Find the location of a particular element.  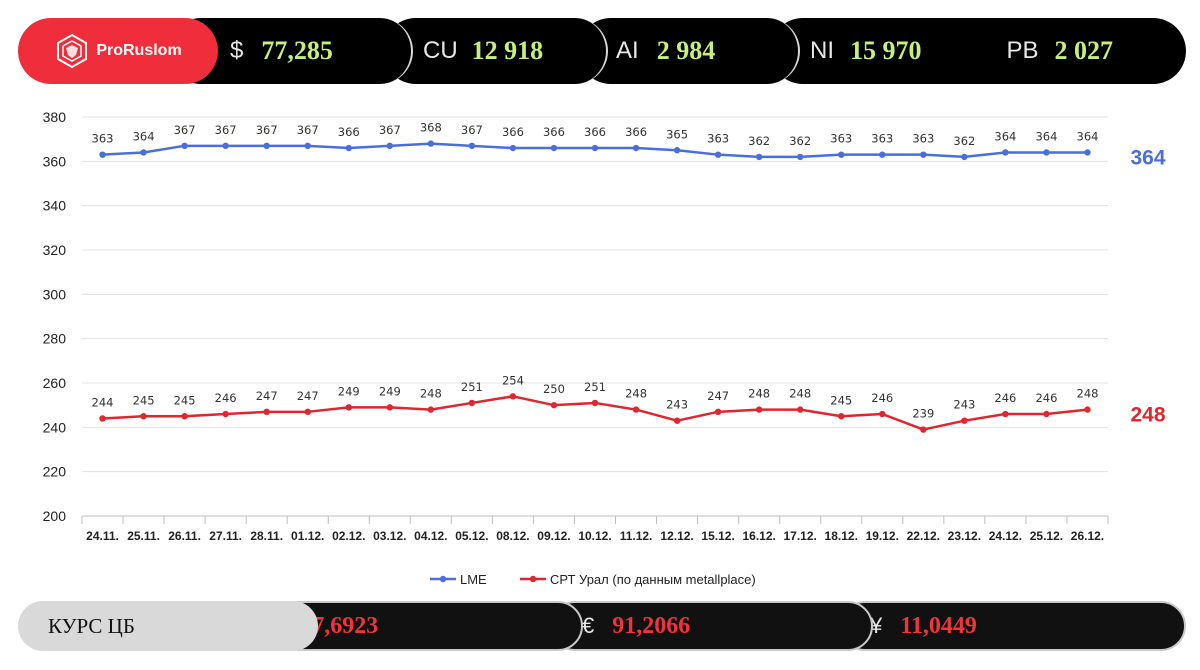

x-tick-label: 27.11. is located at coordinates (225, 536).